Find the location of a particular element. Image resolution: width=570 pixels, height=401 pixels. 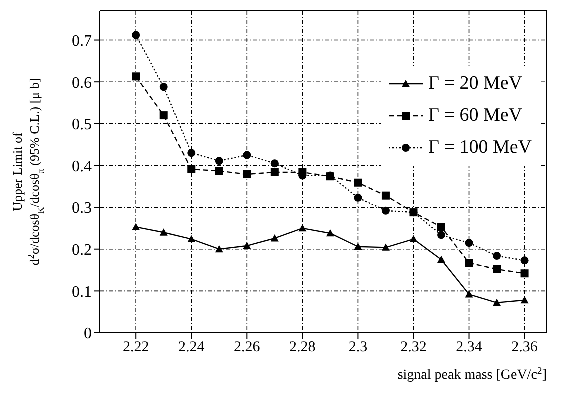

x-tick-label: 2.36 is located at coordinates (525, 348).